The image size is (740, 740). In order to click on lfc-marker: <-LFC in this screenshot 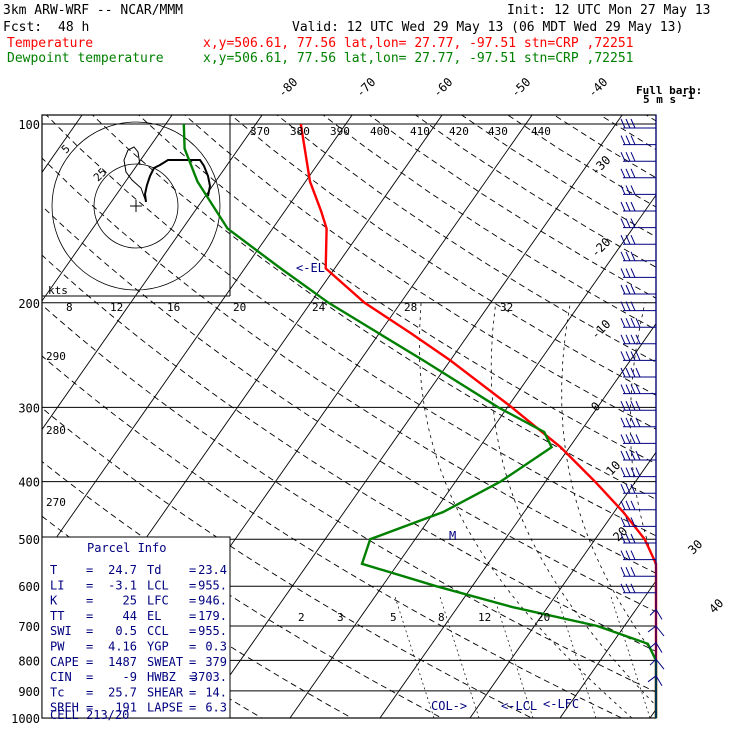, I will do `click(561, 704)`.